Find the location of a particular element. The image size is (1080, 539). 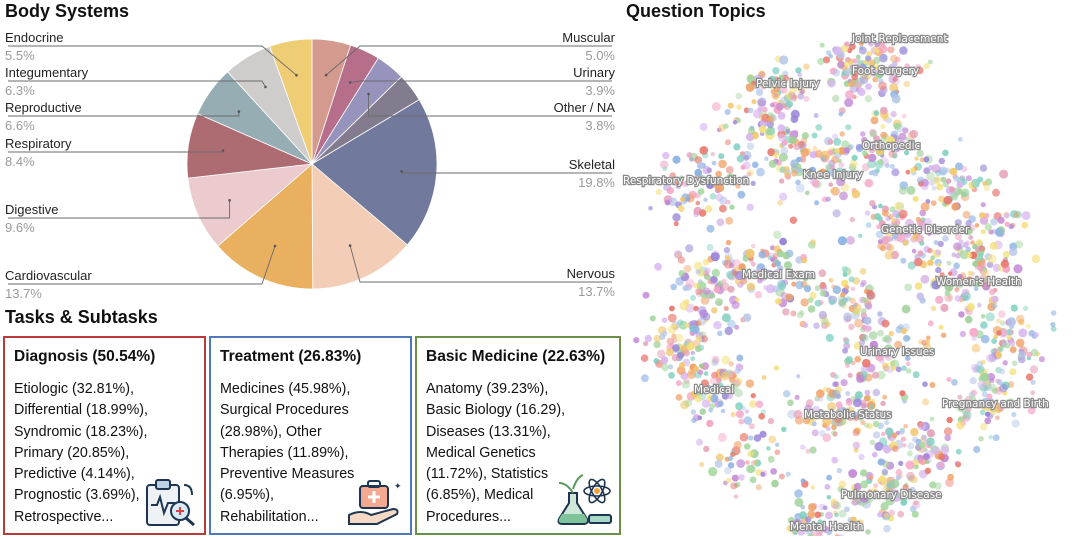

subtask-line: Differential (18.99%), is located at coordinates (81, 410).